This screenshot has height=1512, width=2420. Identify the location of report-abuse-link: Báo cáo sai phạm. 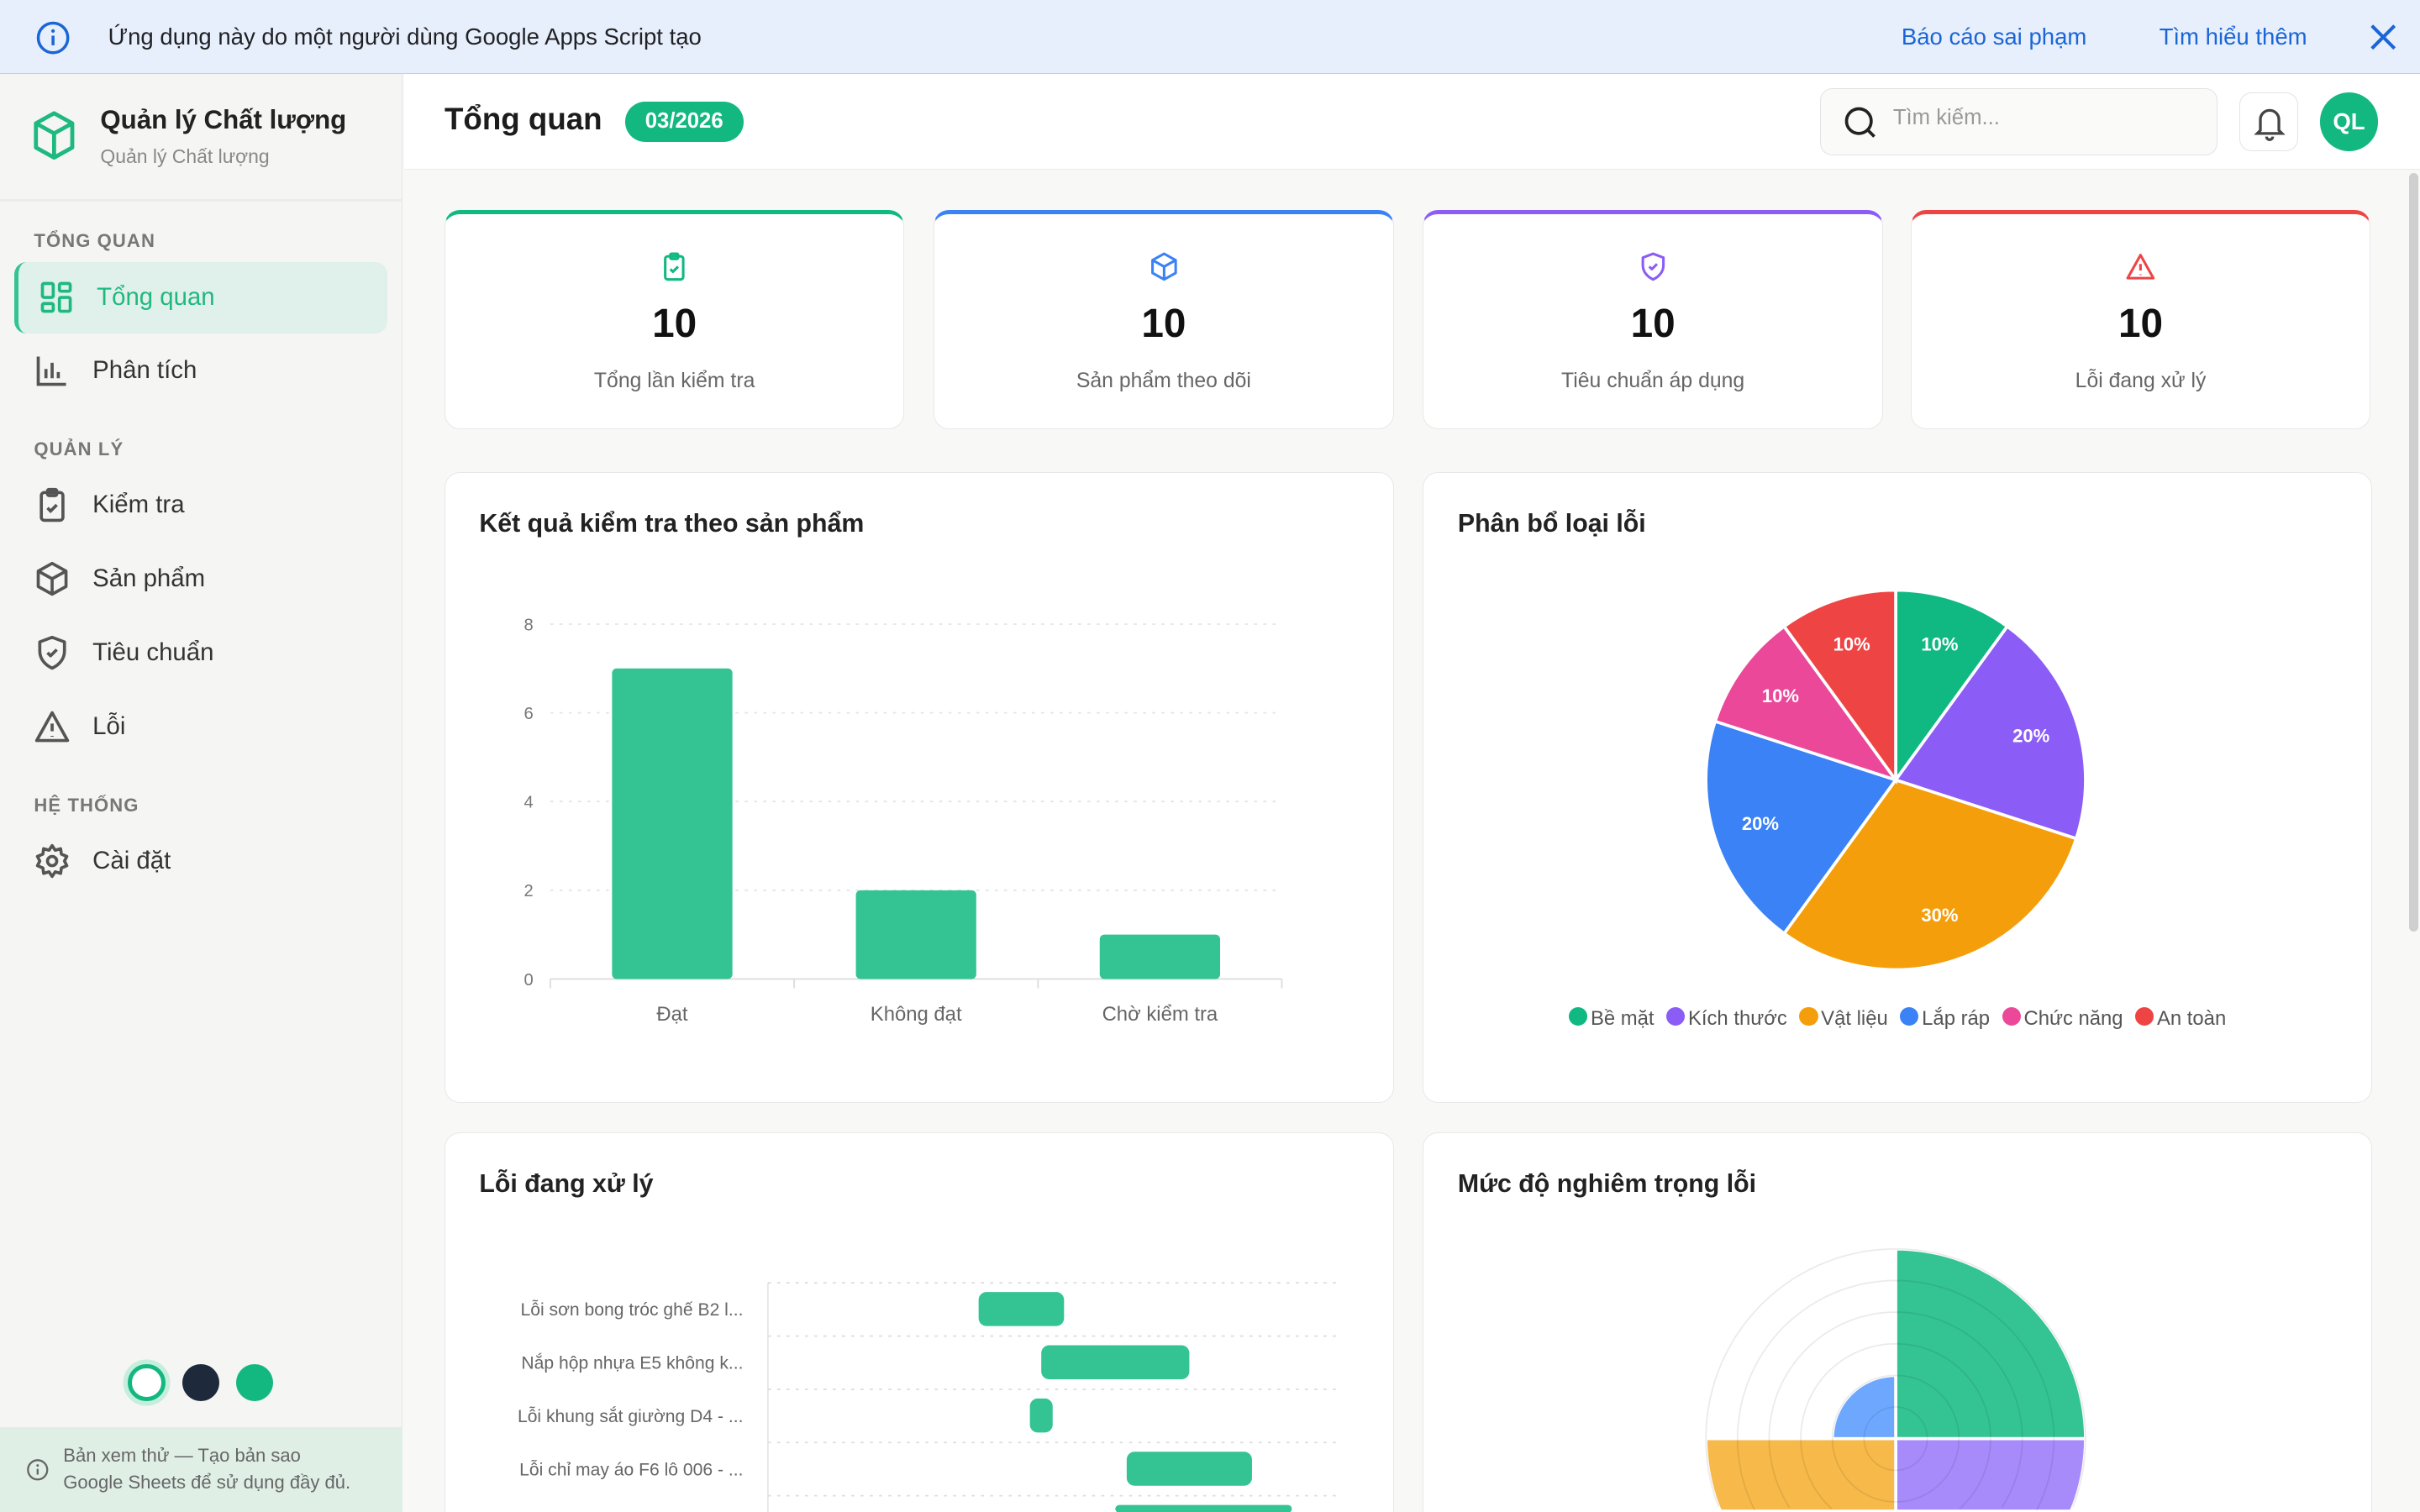
(1994, 36).